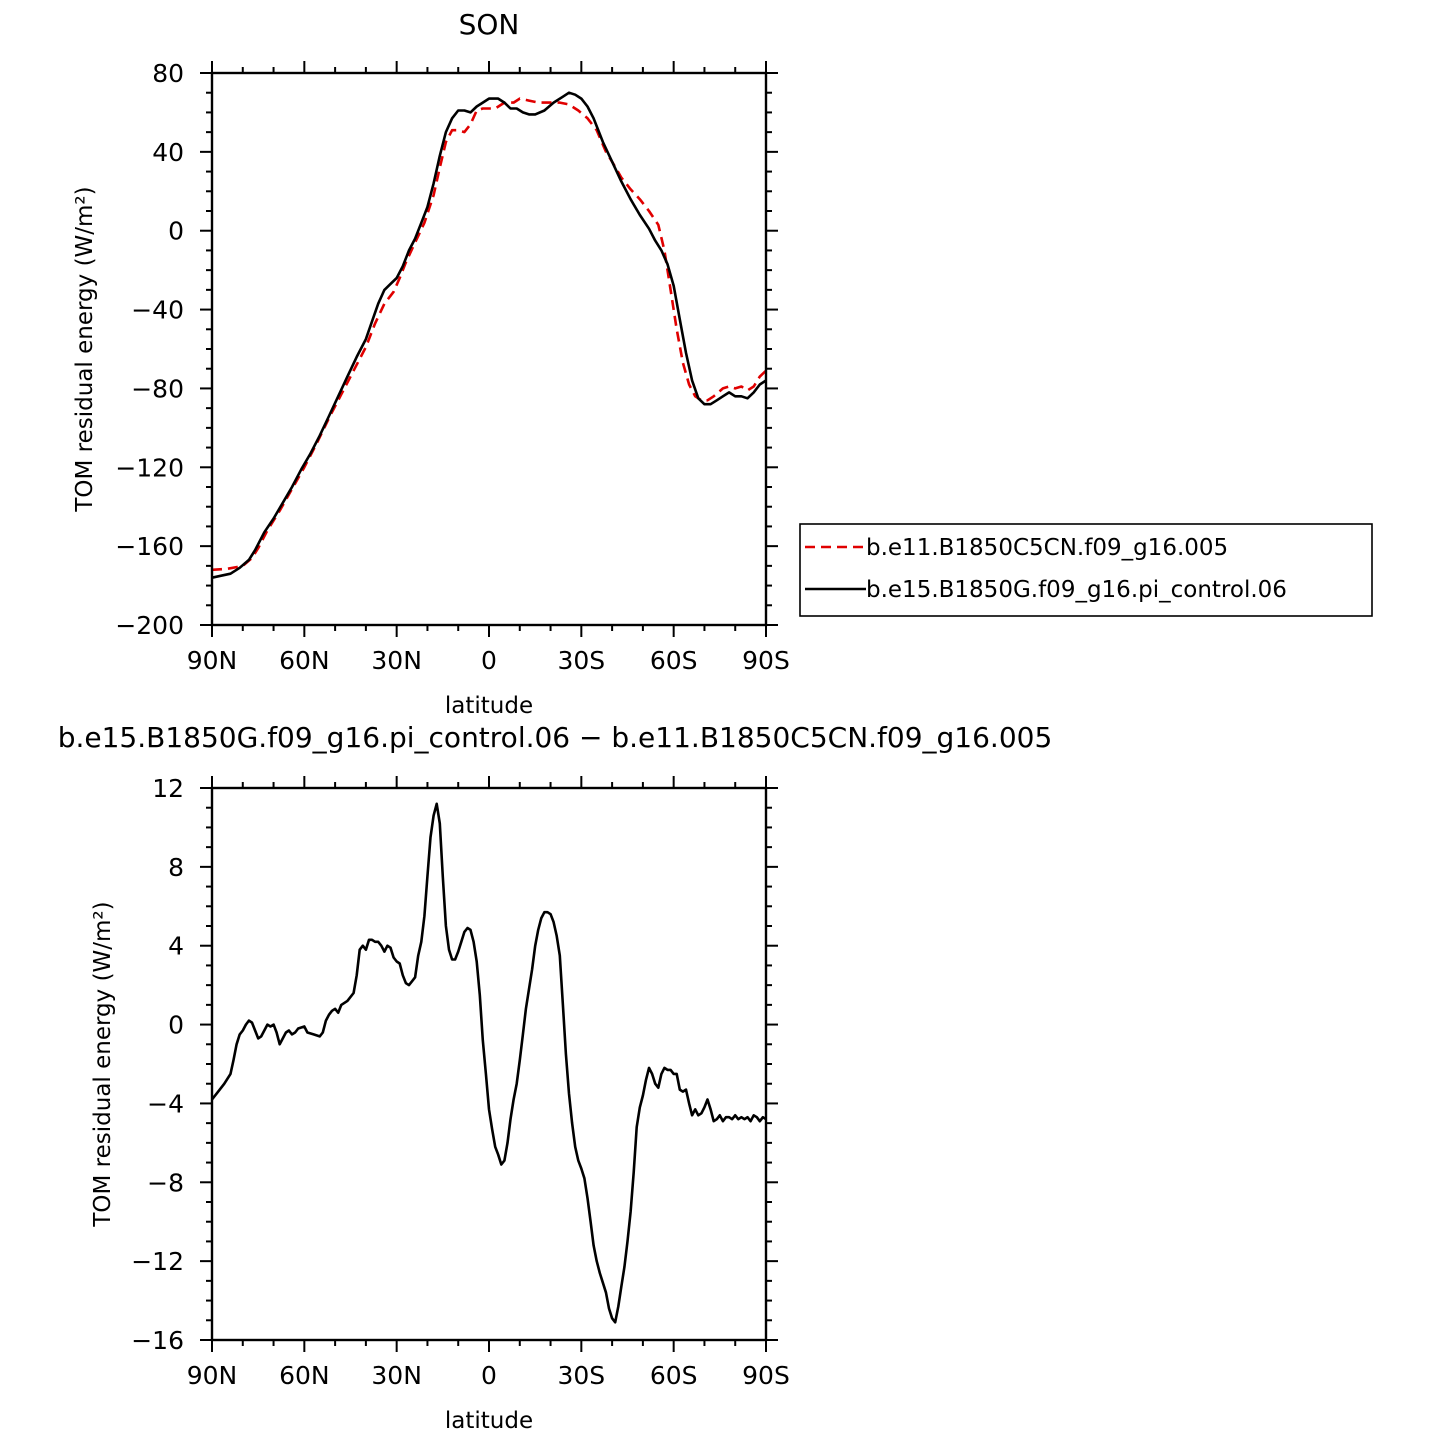 The image size is (1441, 1441). Describe the element at coordinates (157, 1340) in the screenshot. I see `y-tick-label: −16` at that location.